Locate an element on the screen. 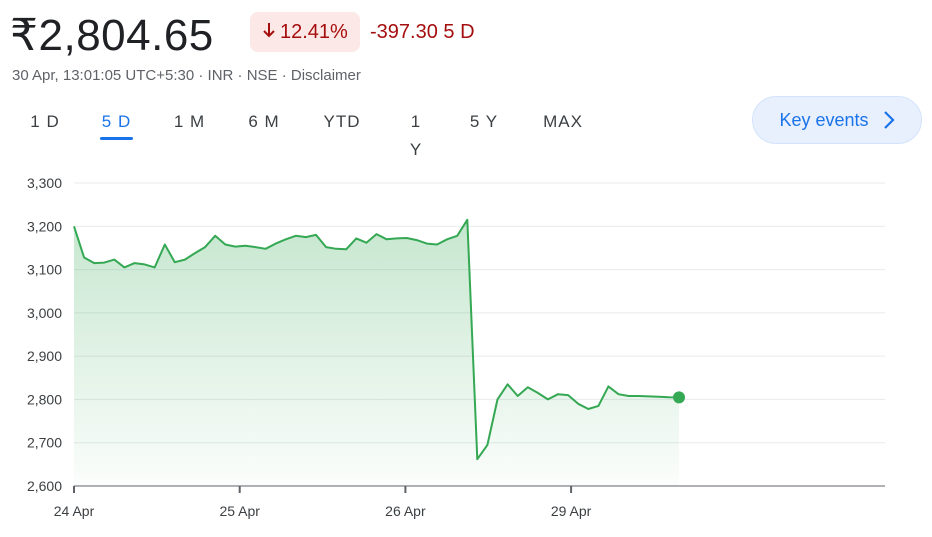  tab-1y: 1 Y is located at coordinates (416, 135).